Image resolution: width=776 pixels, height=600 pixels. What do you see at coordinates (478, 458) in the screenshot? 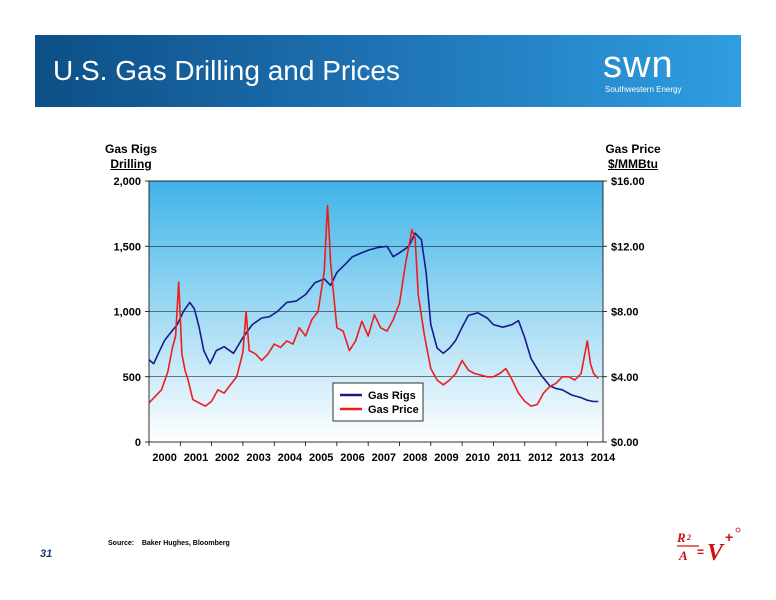
I see `x-tick-label: 2010` at bounding box center [478, 458].